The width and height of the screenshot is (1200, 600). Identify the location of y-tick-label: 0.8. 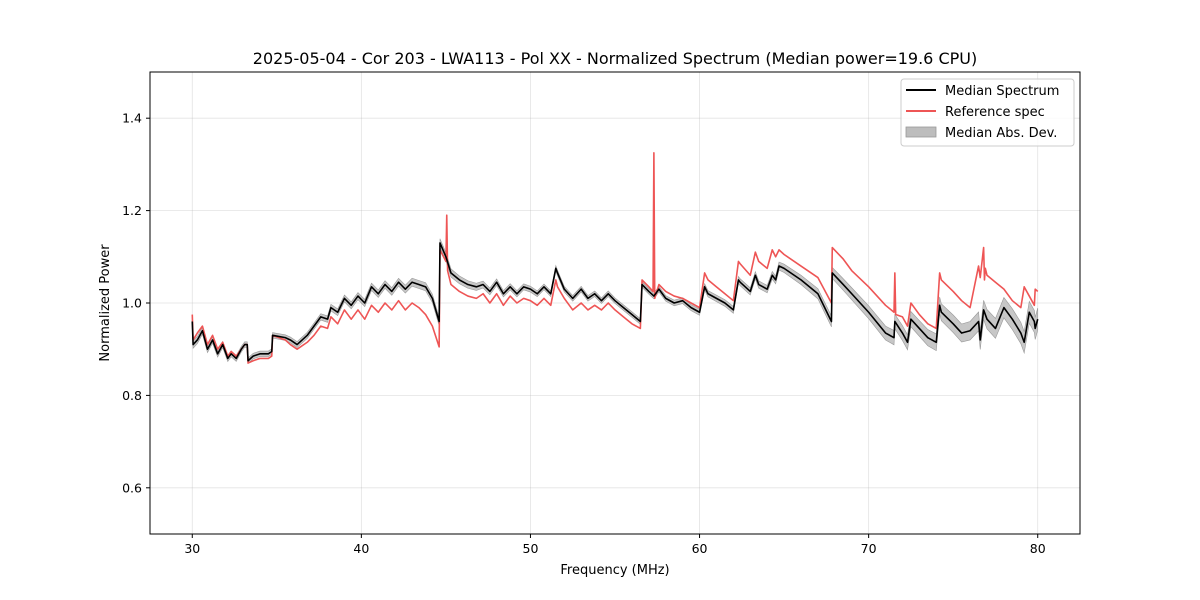
(132, 395).